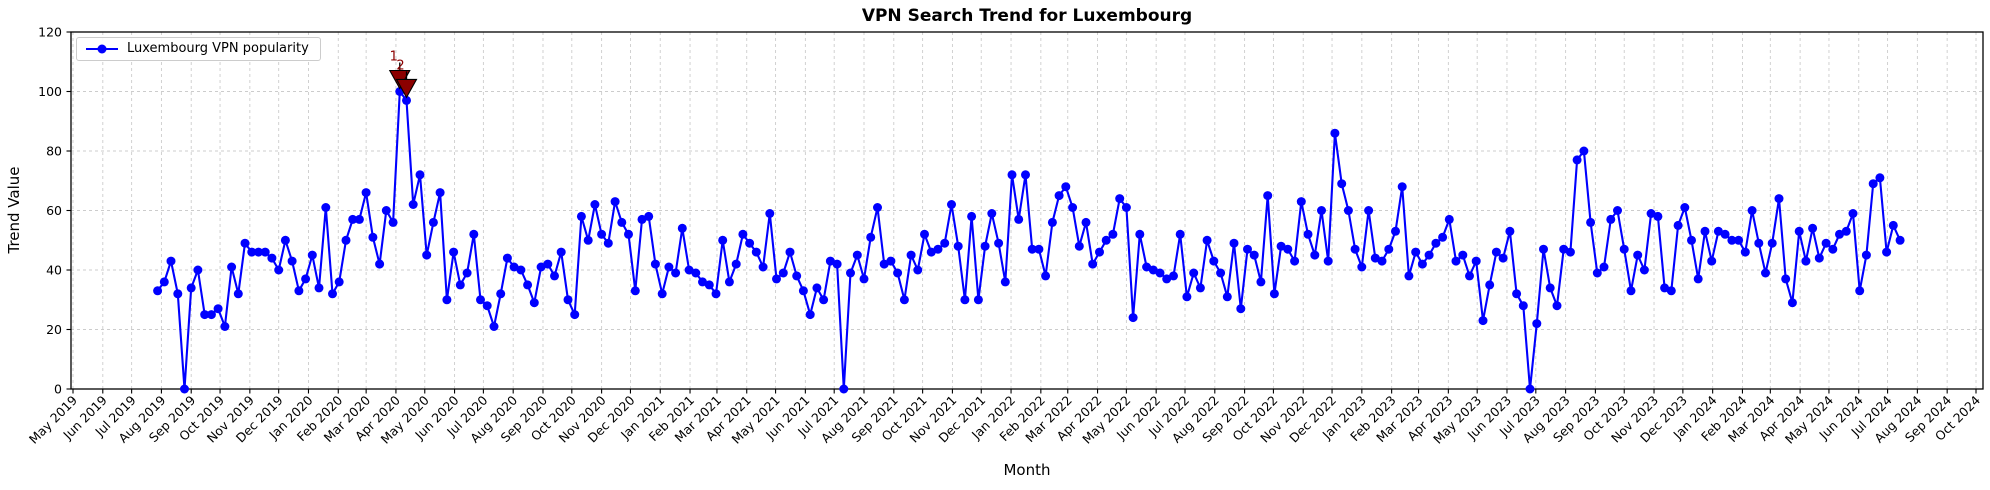 Image resolution: width=1990 pixels, height=490 pixels. Describe the element at coordinates (1027, 470) in the screenshot. I see `x-axis-label: Month` at that location.